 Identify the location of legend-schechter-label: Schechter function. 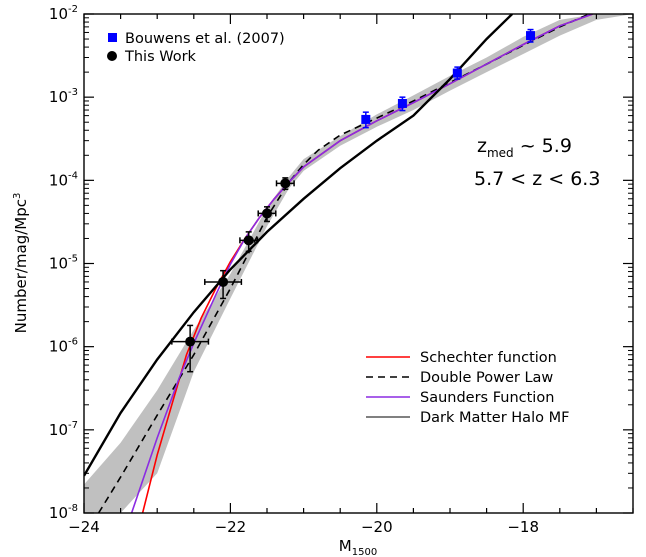
(488, 358).